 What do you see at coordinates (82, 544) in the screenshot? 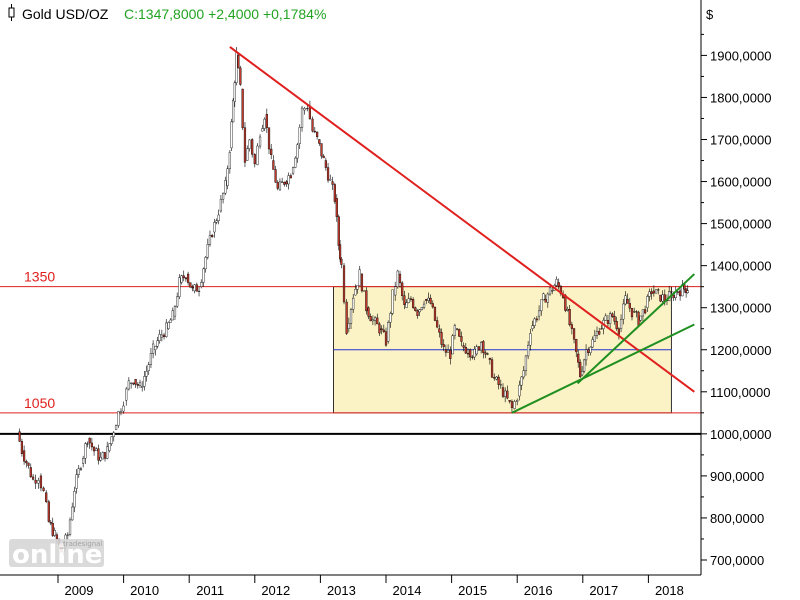
I see `logo-small-text: tradesignal` at bounding box center [82, 544].